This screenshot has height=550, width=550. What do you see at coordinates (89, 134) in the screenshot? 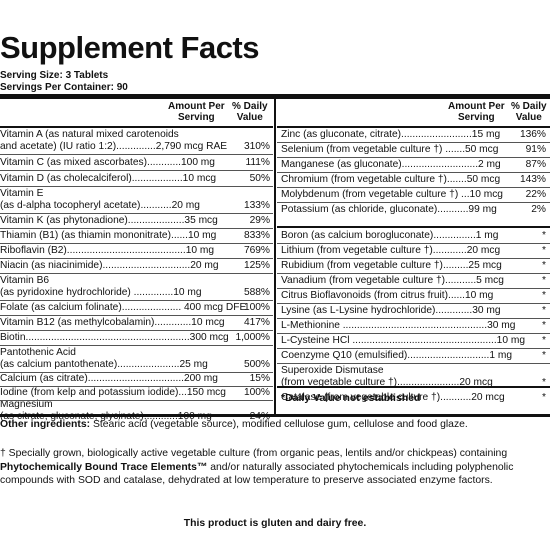
I see `nutrient-name: Vitamin A (as natural mixed carotenoids` at bounding box center [89, 134].